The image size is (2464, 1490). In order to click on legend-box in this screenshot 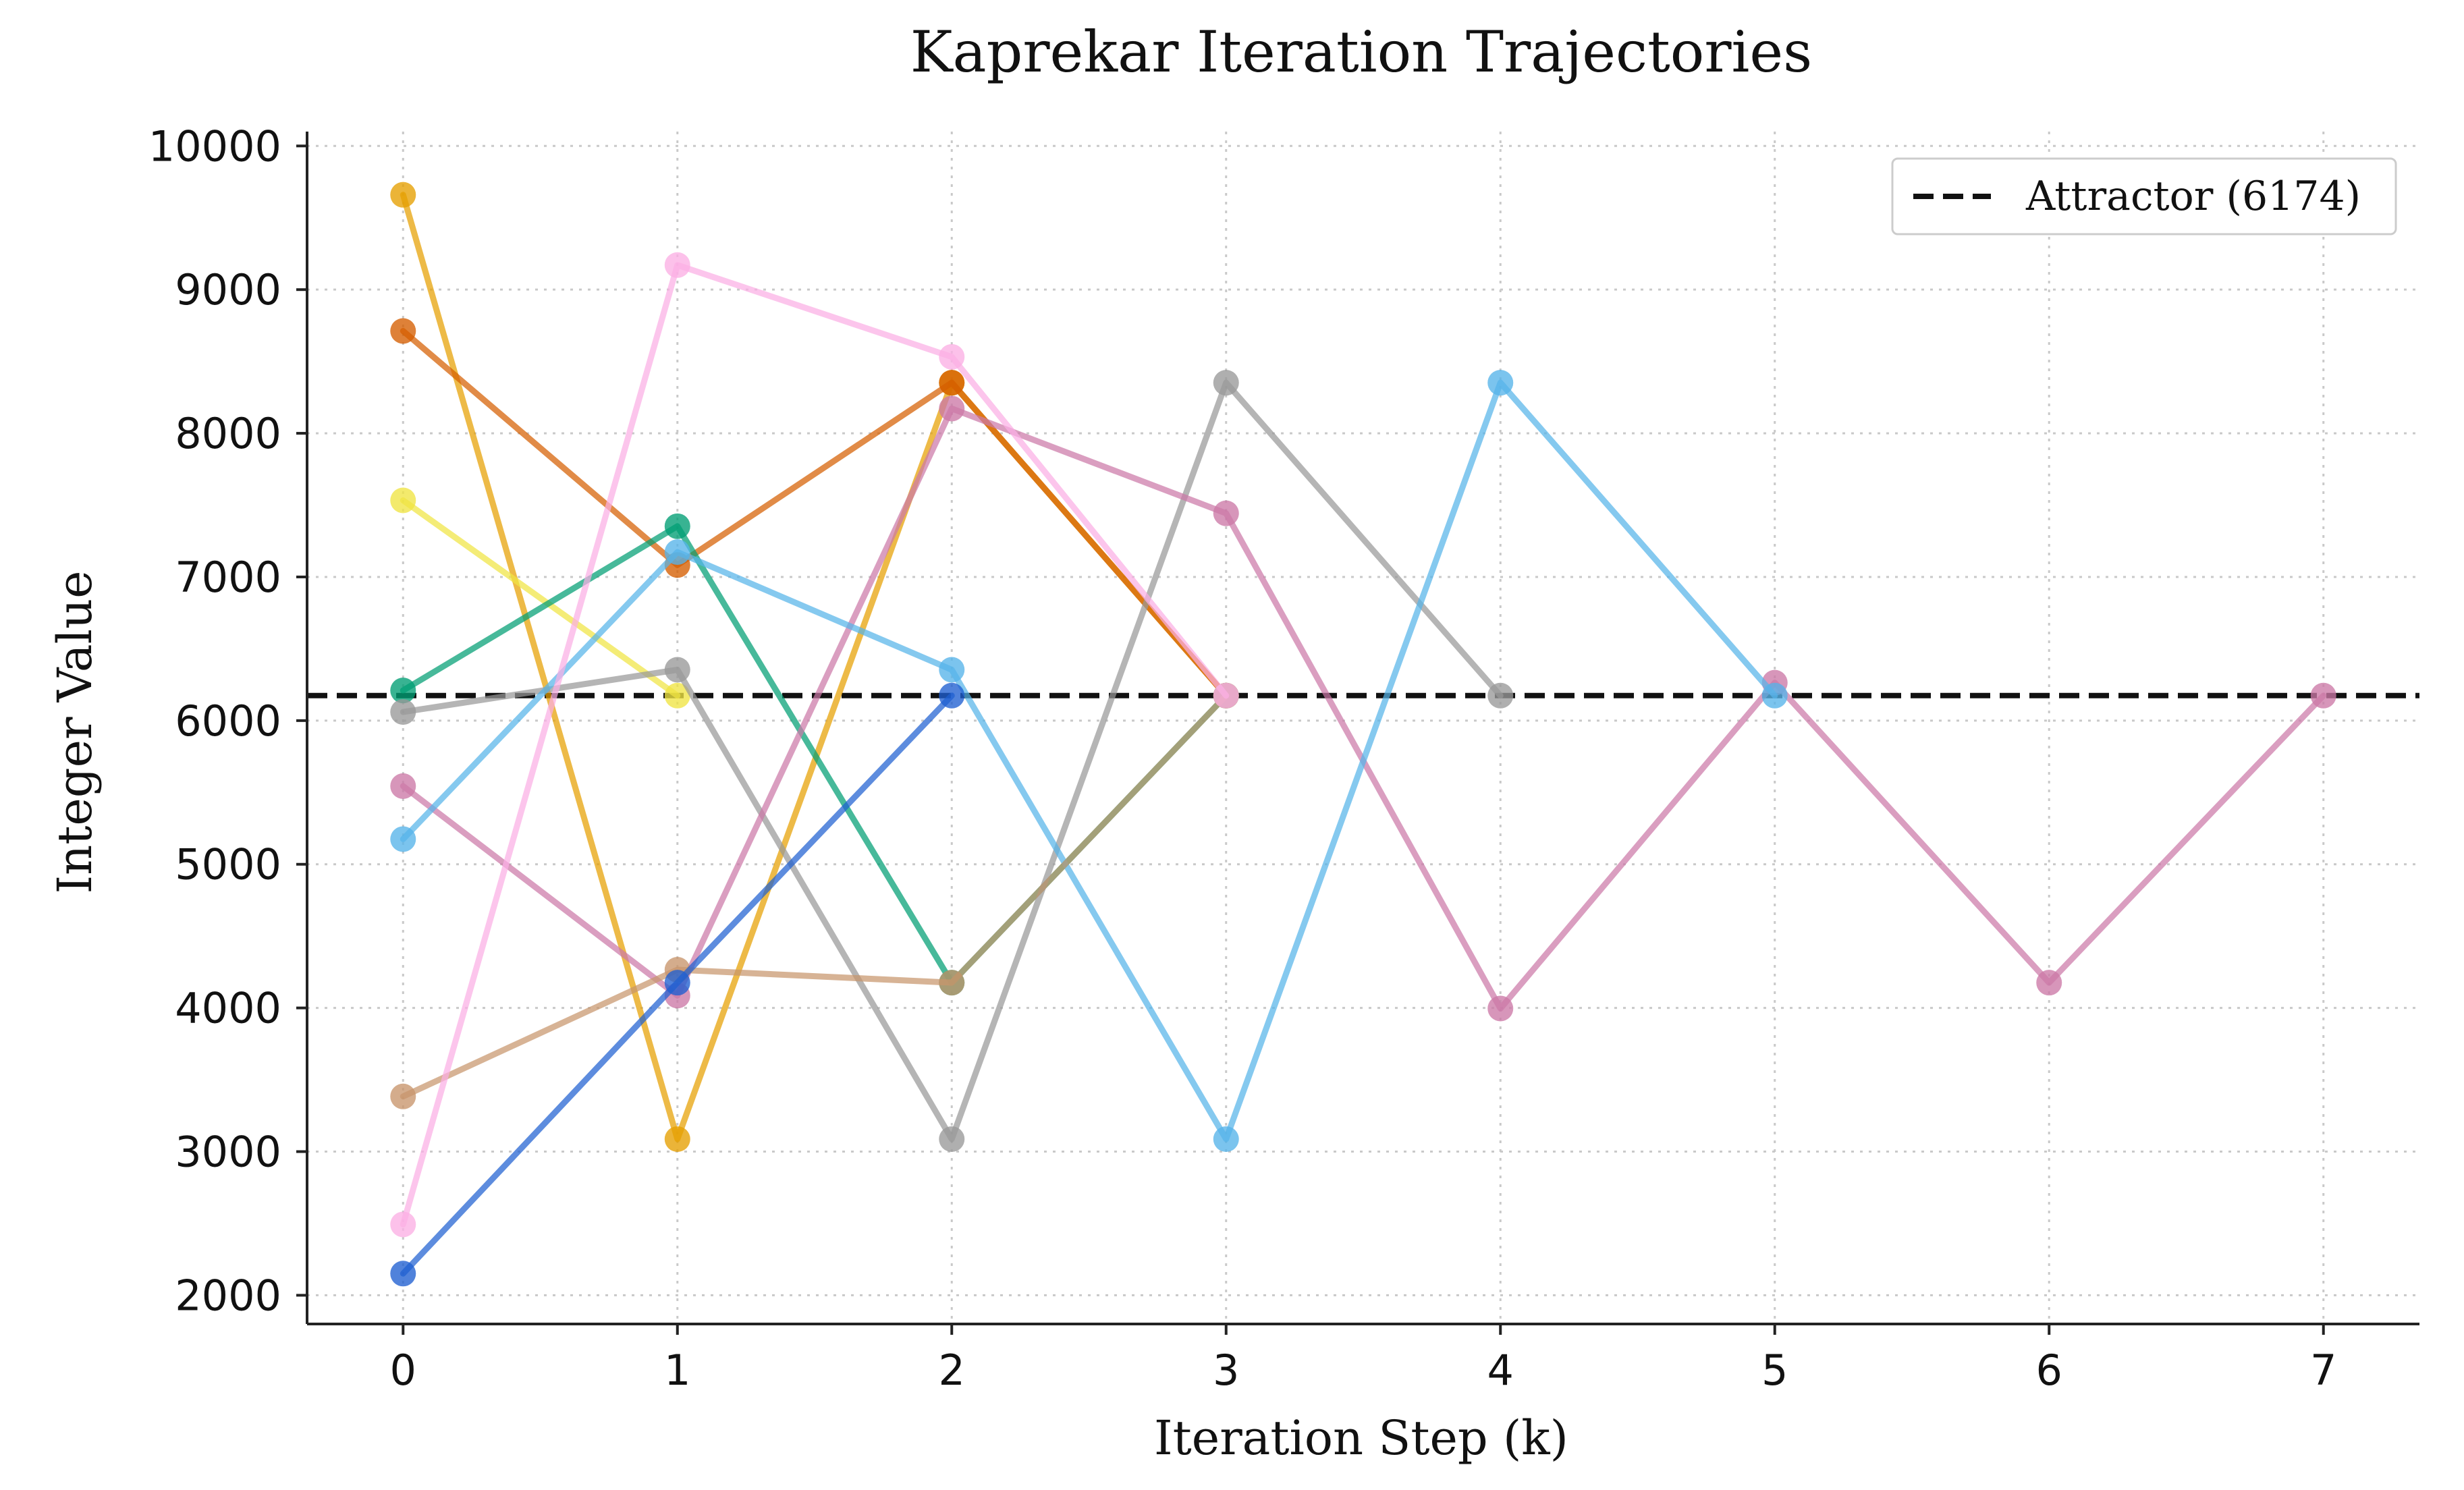, I will do `click(2144, 196)`.